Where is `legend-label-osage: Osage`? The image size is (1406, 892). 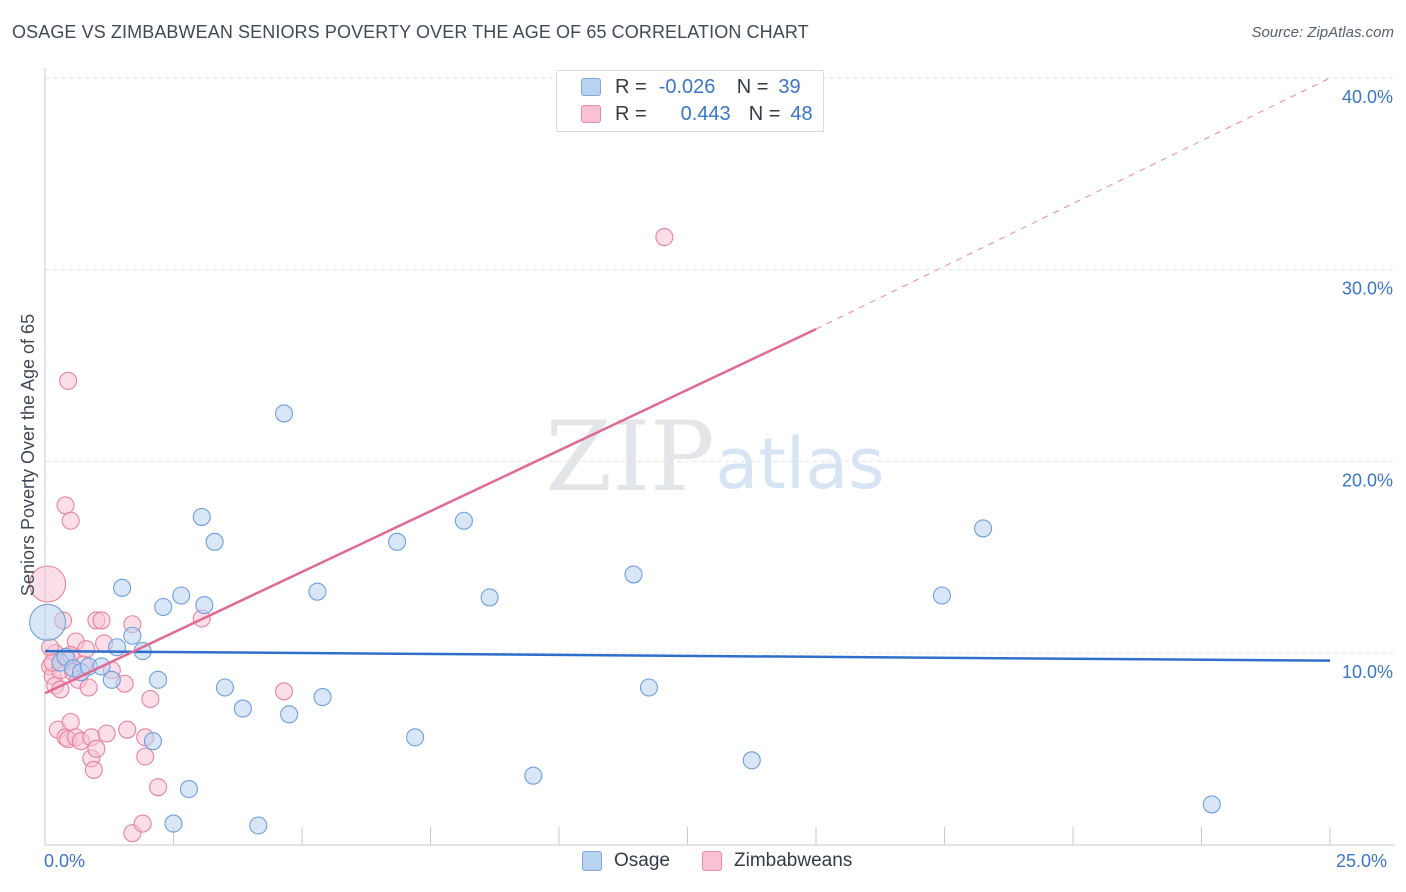 legend-label-osage: Osage is located at coordinates (642, 860).